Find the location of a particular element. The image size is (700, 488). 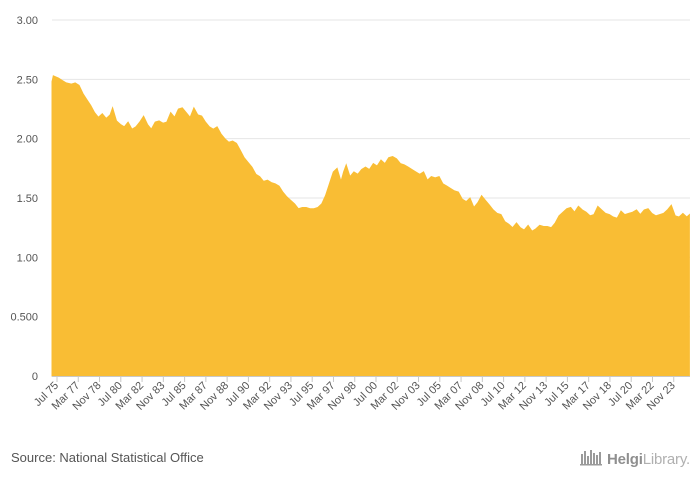

y-tick-label: 0 is located at coordinates (35, 377).